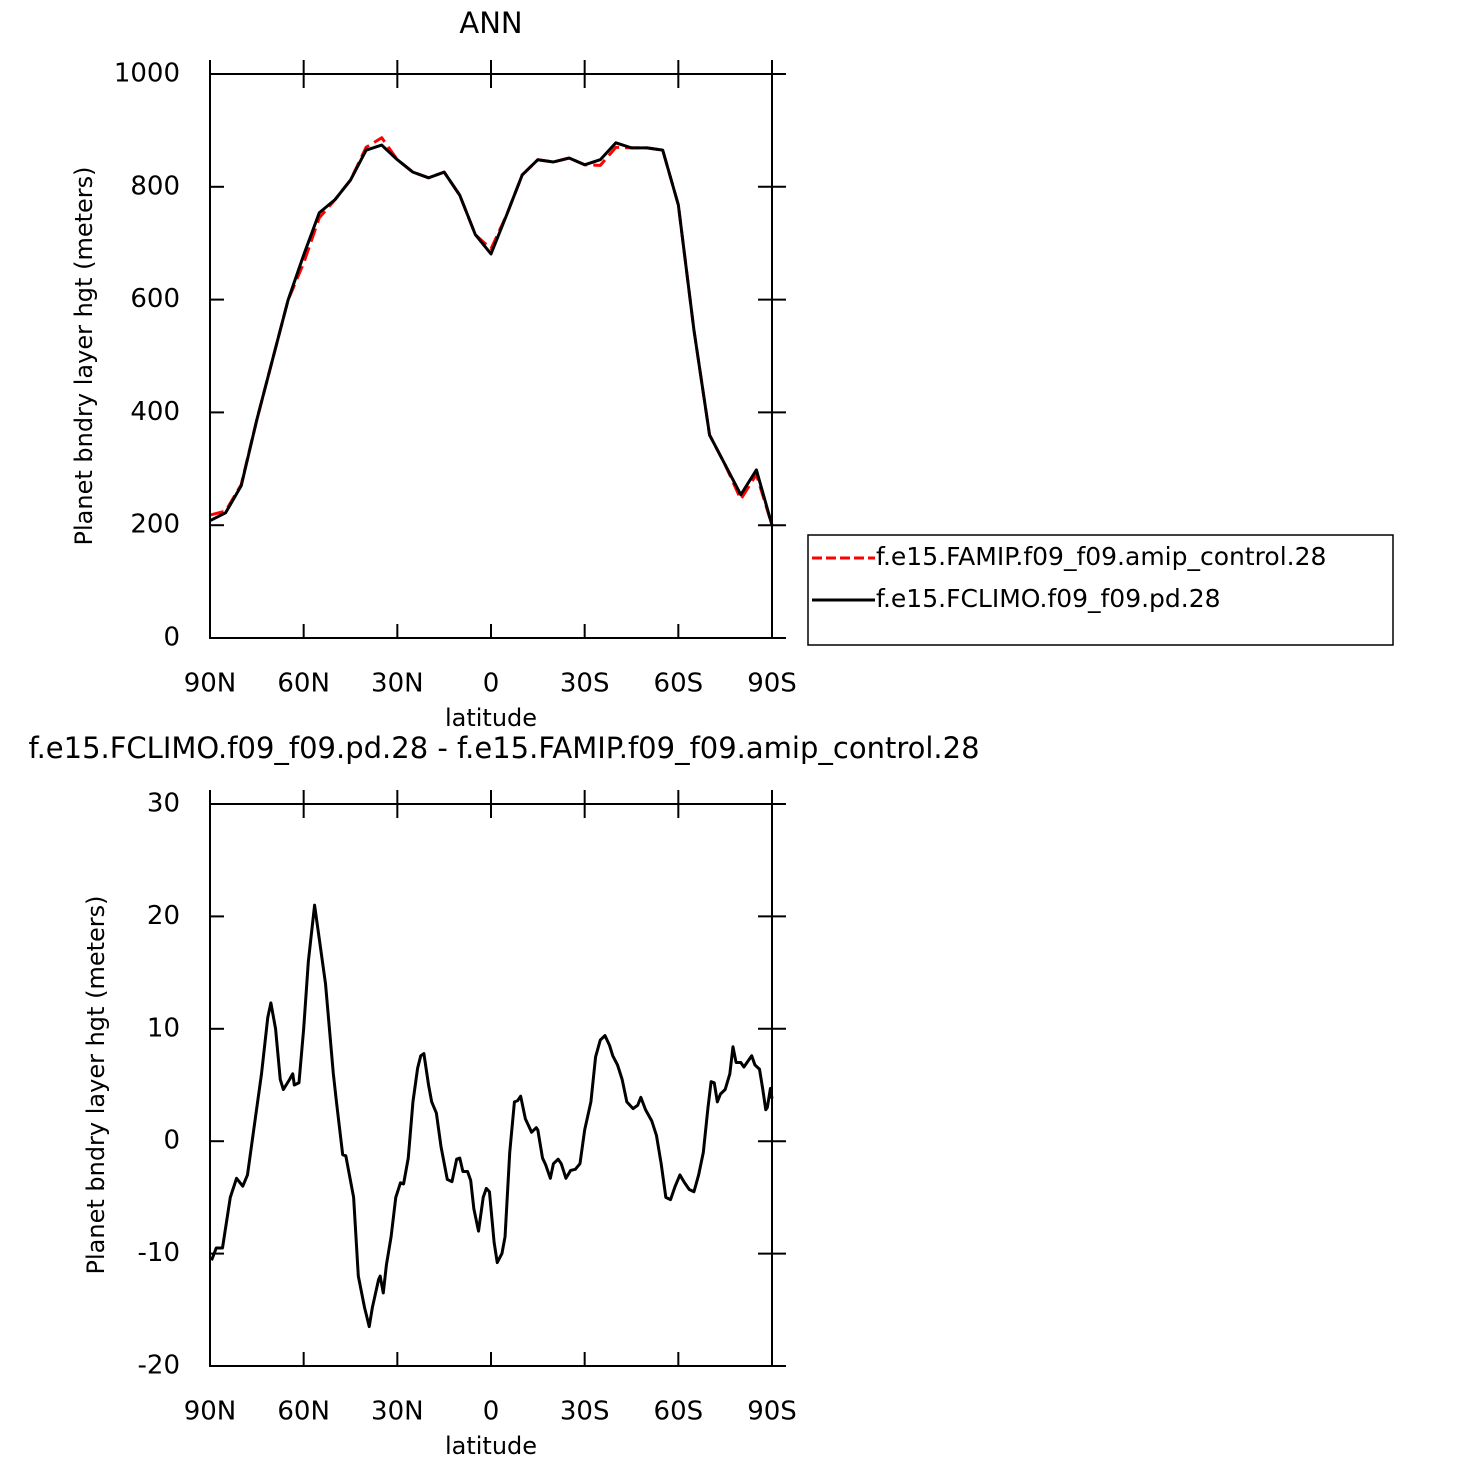  I want to click on y-tick-label: 200, so click(155, 525).